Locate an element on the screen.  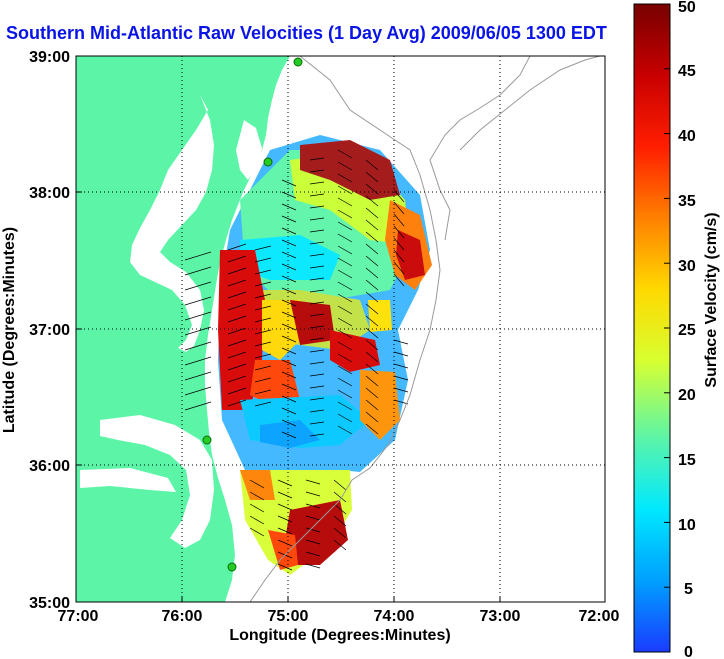
x-tick-label: 76:00 is located at coordinates (182, 616).